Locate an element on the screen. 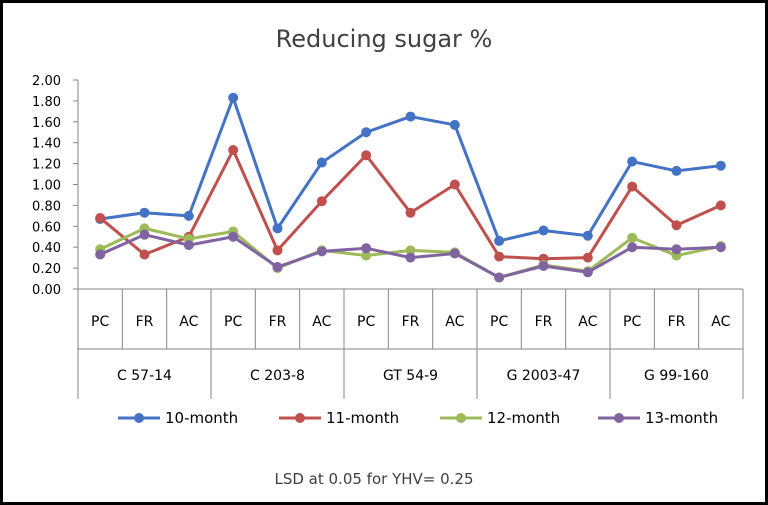 The height and width of the screenshot is (505, 768). y-tick-label: 0.20 is located at coordinates (46, 269).